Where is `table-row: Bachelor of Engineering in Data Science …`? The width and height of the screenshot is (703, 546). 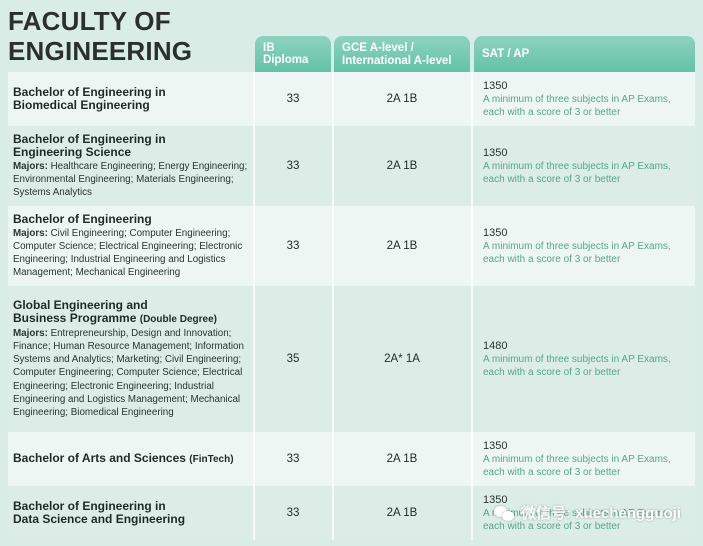
table-row: Bachelor of Engineering in Data Science … is located at coordinates (351, 513).